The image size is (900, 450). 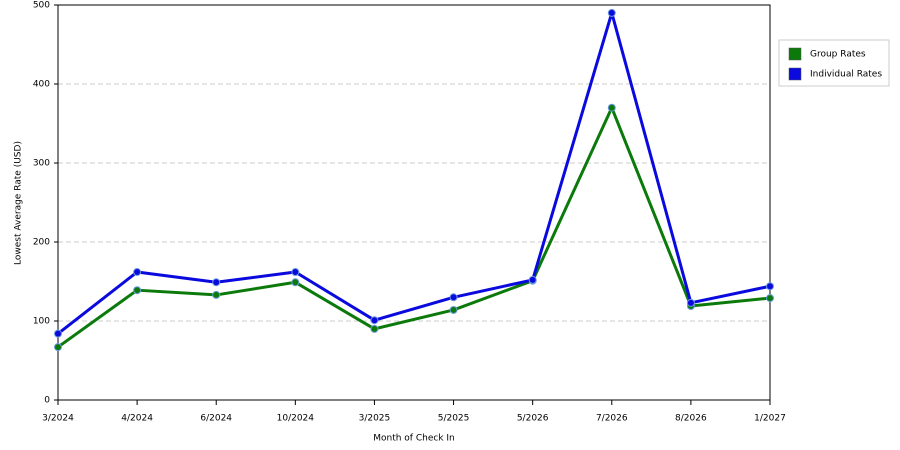 What do you see at coordinates (41, 164) in the screenshot?
I see `y-tick-label: 300` at bounding box center [41, 164].